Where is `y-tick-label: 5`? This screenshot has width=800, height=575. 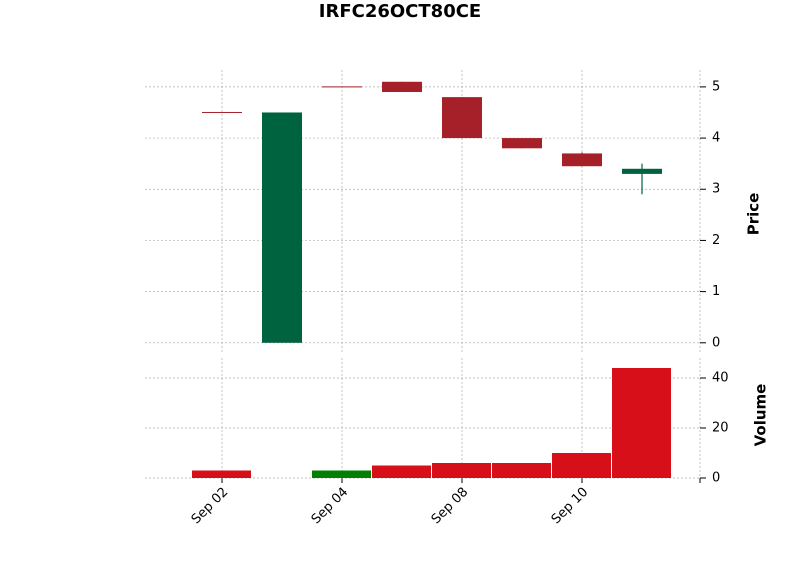 y-tick-label: 5 is located at coordinates (716, 86).